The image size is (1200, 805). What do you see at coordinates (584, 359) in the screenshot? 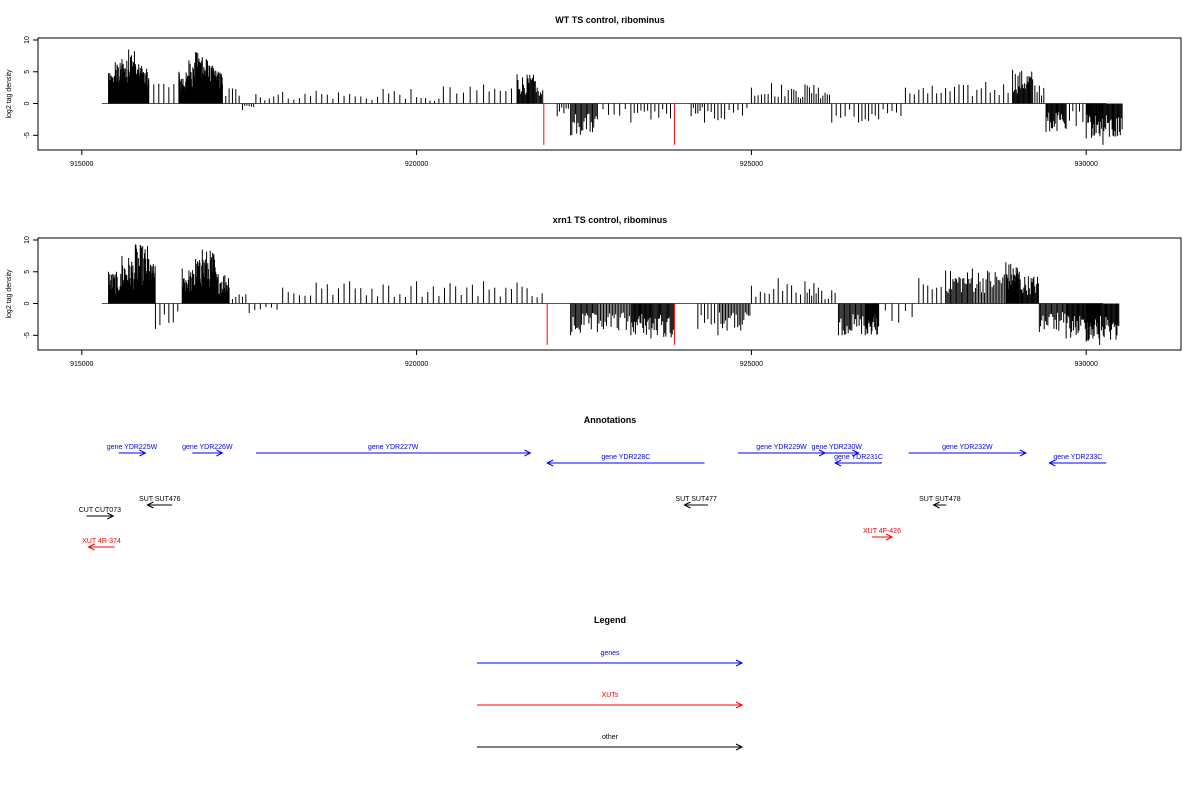
I see `xrn1-x-ticks: 915000 920000 925000 930000` at bounding box center [584, 359].